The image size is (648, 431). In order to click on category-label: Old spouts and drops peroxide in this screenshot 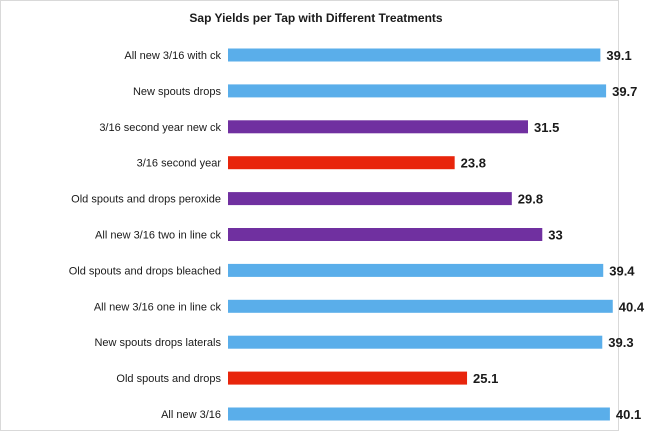, I will do `click(146, 200)`.